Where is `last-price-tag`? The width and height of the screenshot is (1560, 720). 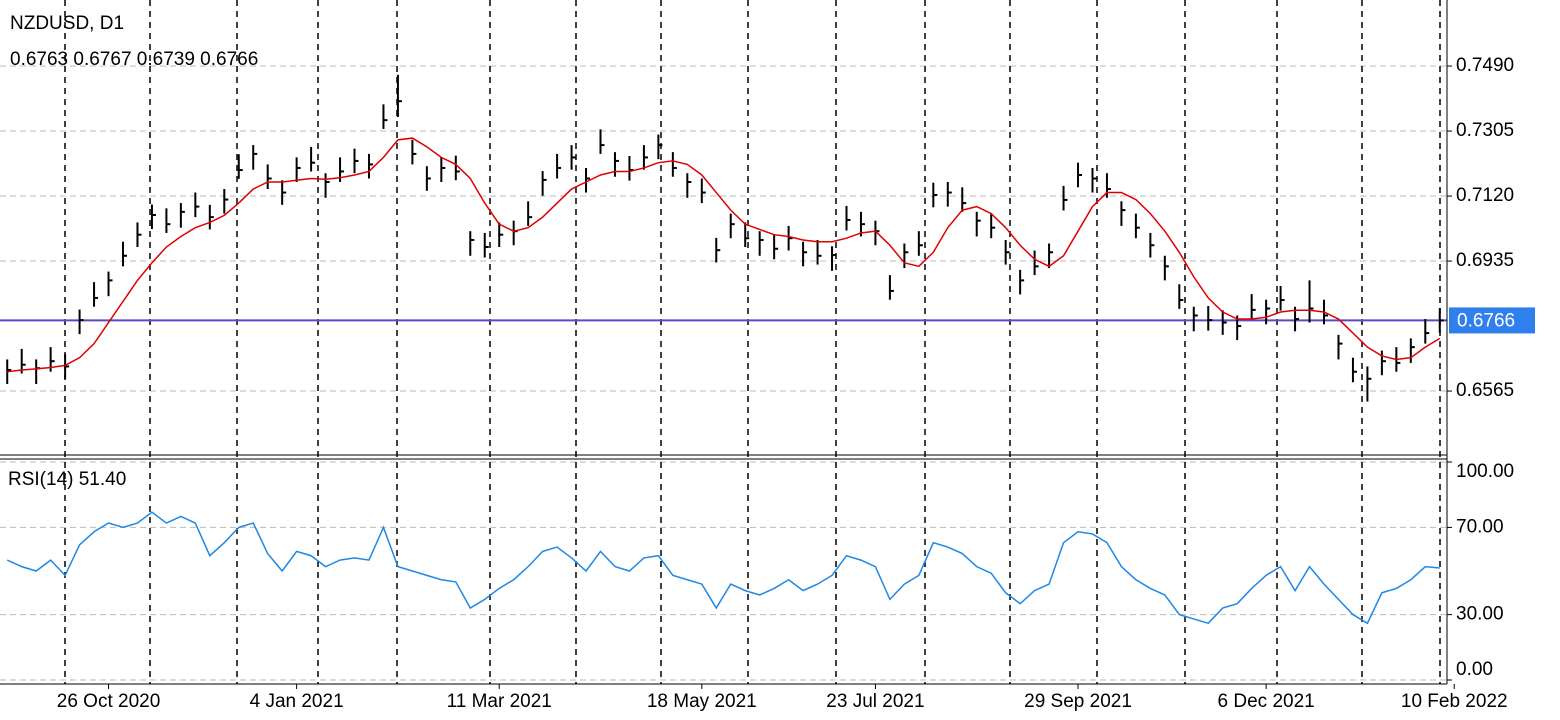
last-price-tag is located at coordinates (1492, 320).